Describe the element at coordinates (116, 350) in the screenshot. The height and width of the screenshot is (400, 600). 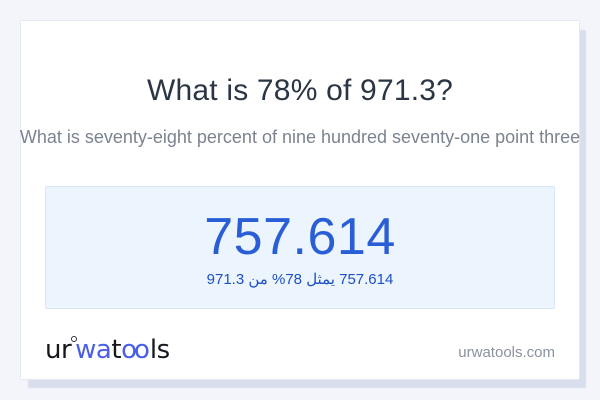
I see `logo-segment-dark: t` at that location.